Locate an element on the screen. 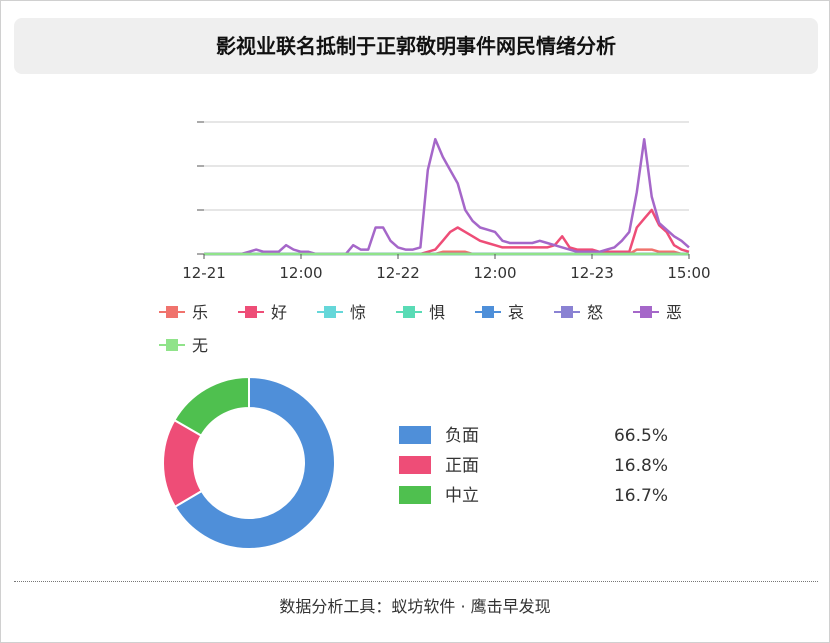  donut-legend-item: 正面 16.8% is located at coordinates (533, 466).